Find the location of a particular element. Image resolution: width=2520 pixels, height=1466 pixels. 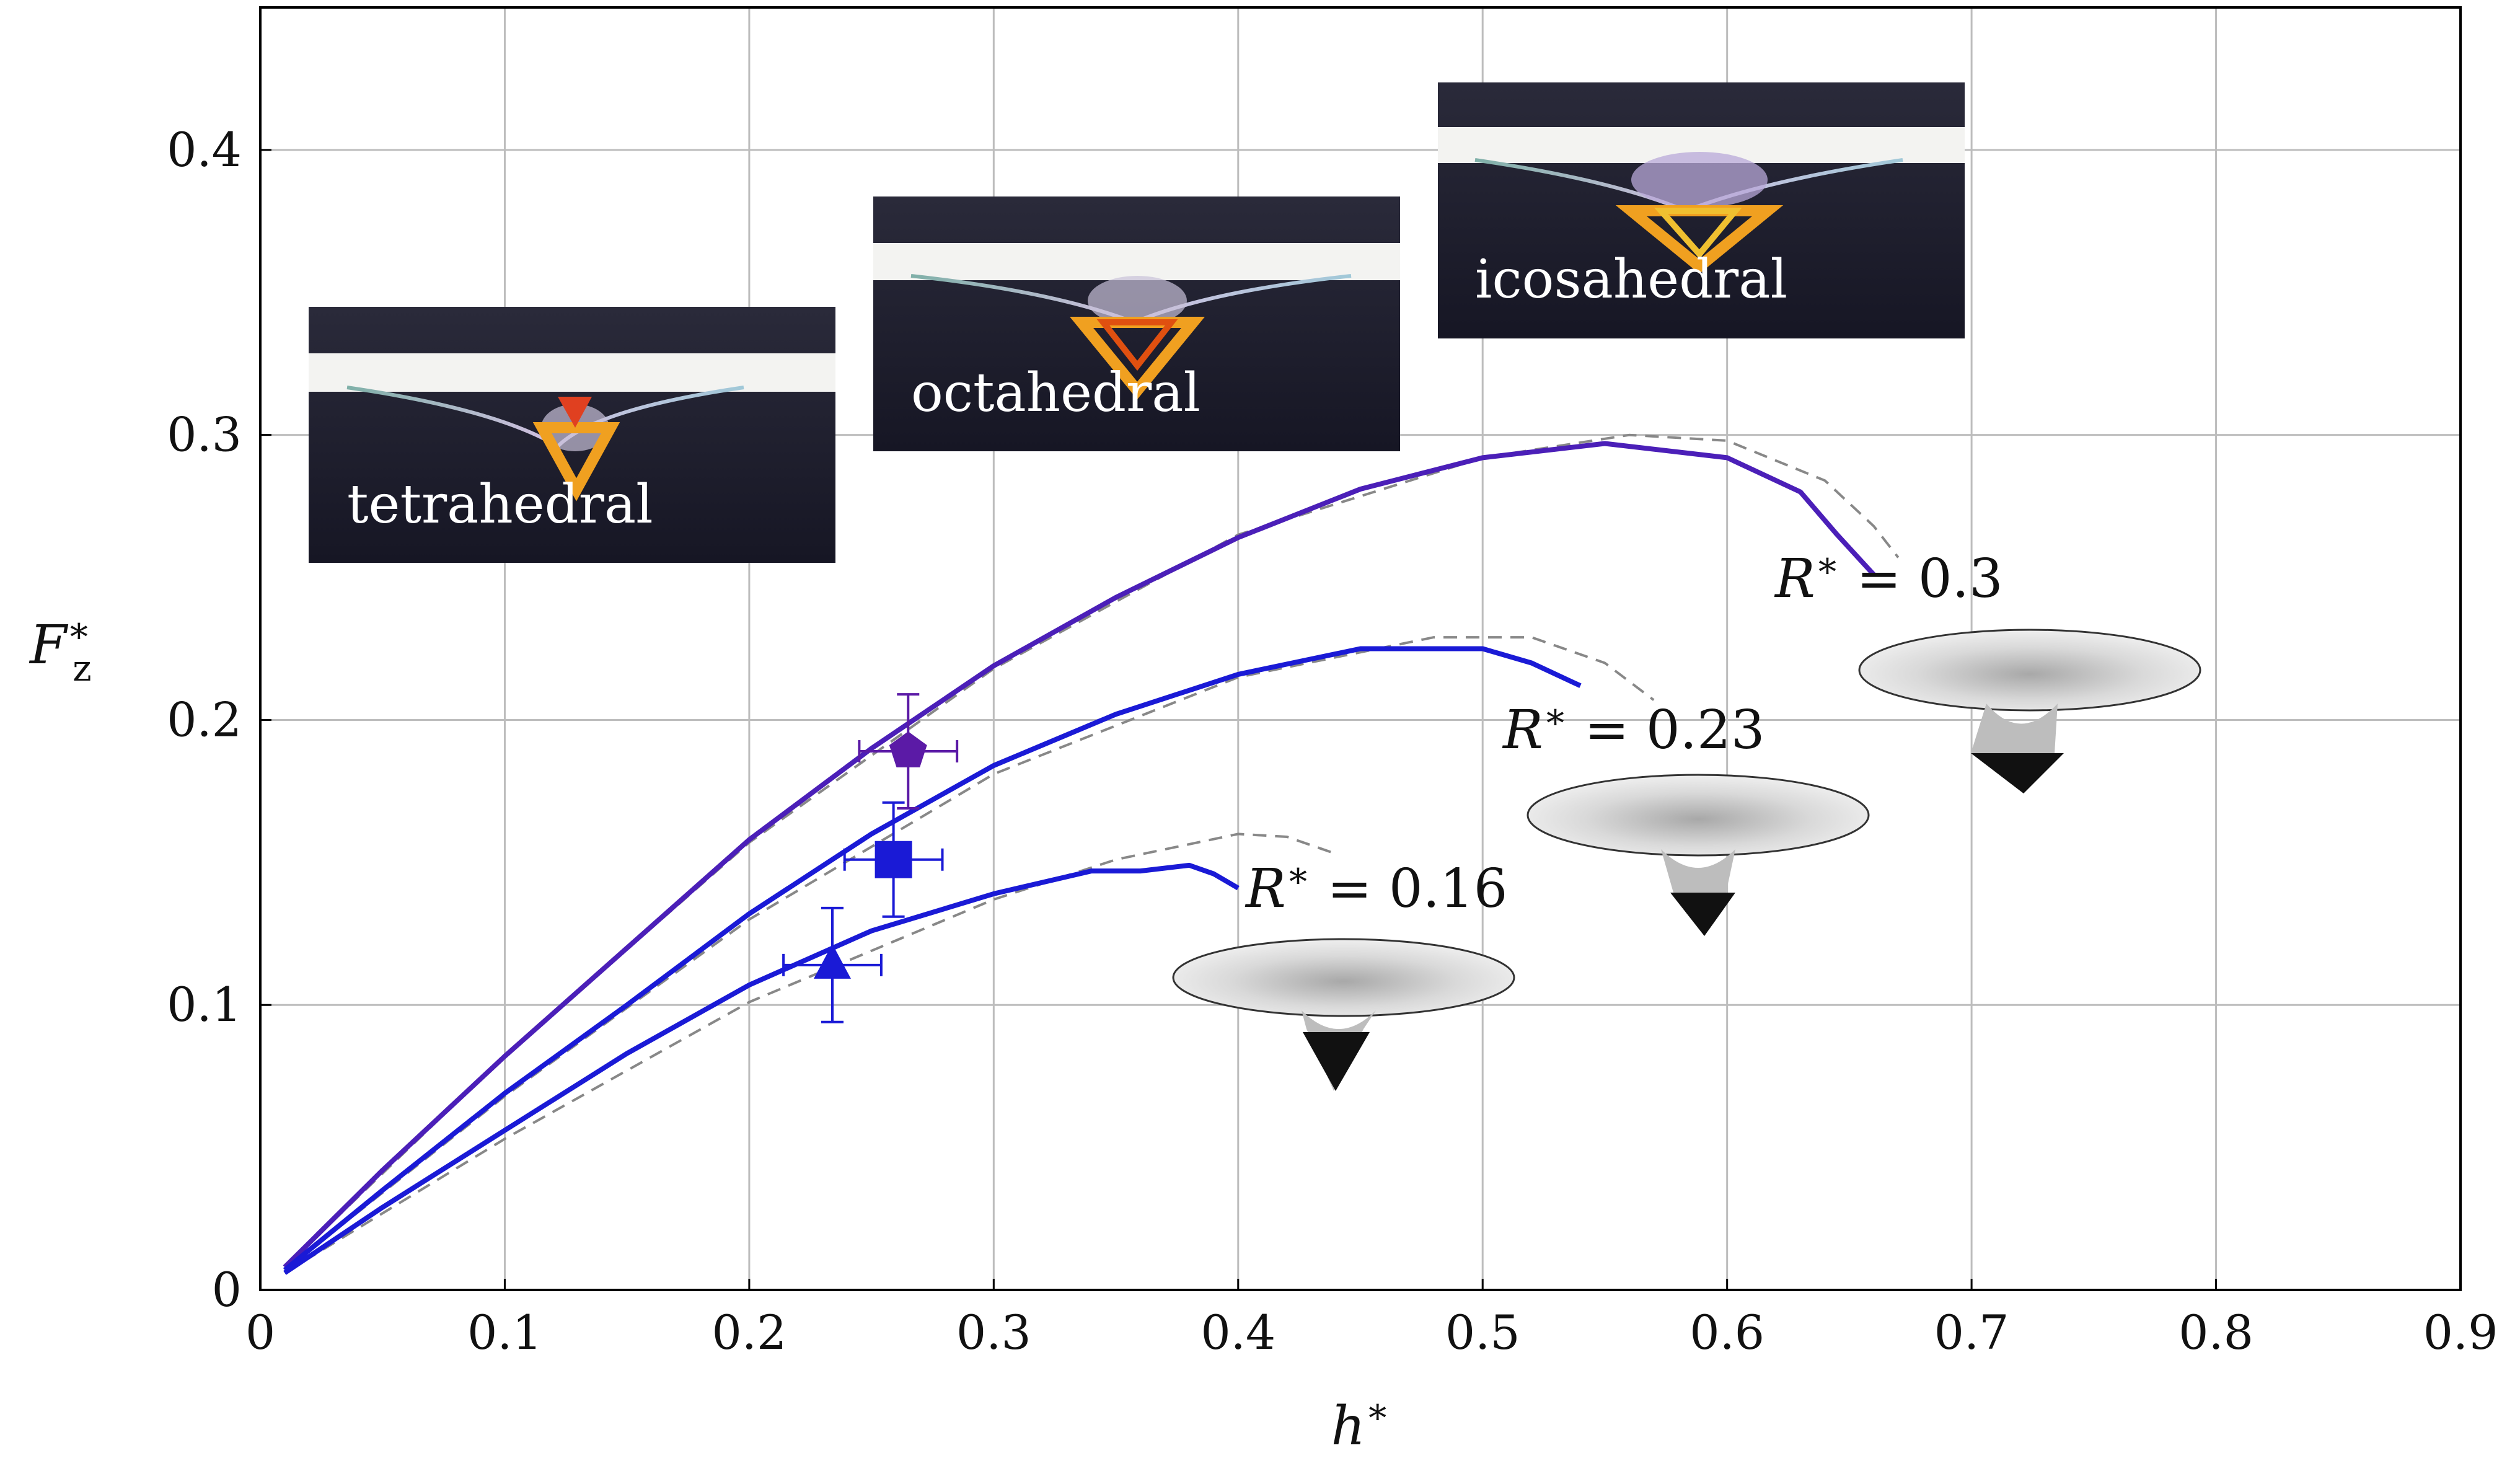

tetrahedral-particle is located at coordinates (576, 461).